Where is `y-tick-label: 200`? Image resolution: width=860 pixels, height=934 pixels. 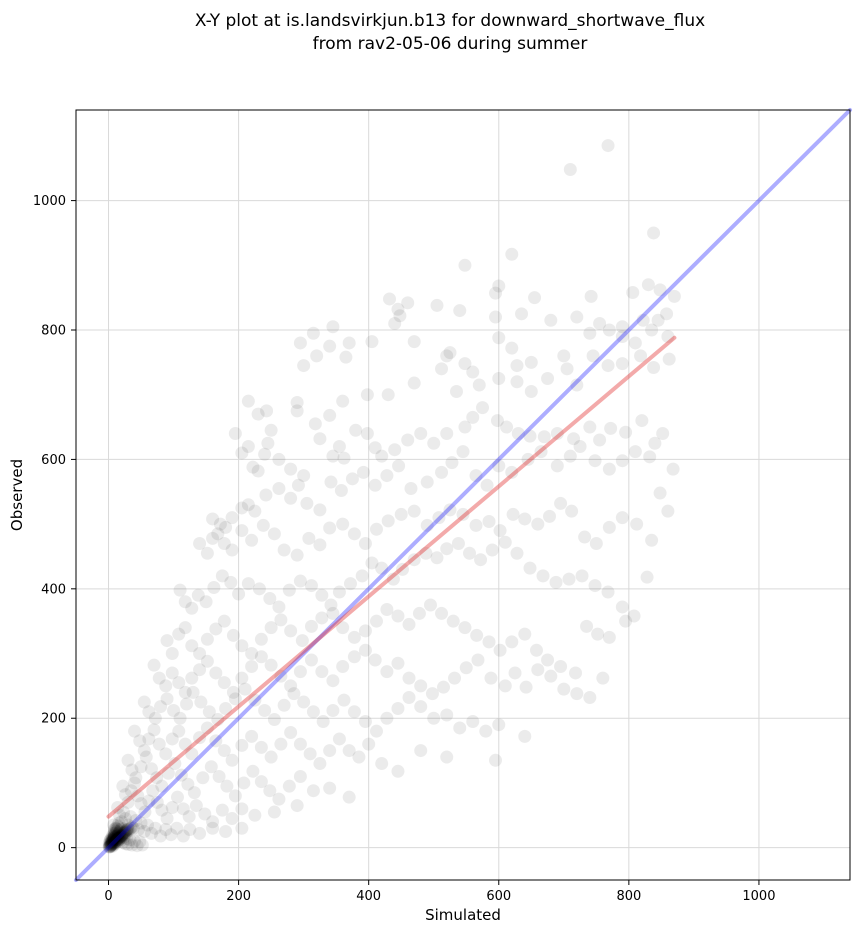
y-tick-label: 200 is located at coordinates (53, 719).